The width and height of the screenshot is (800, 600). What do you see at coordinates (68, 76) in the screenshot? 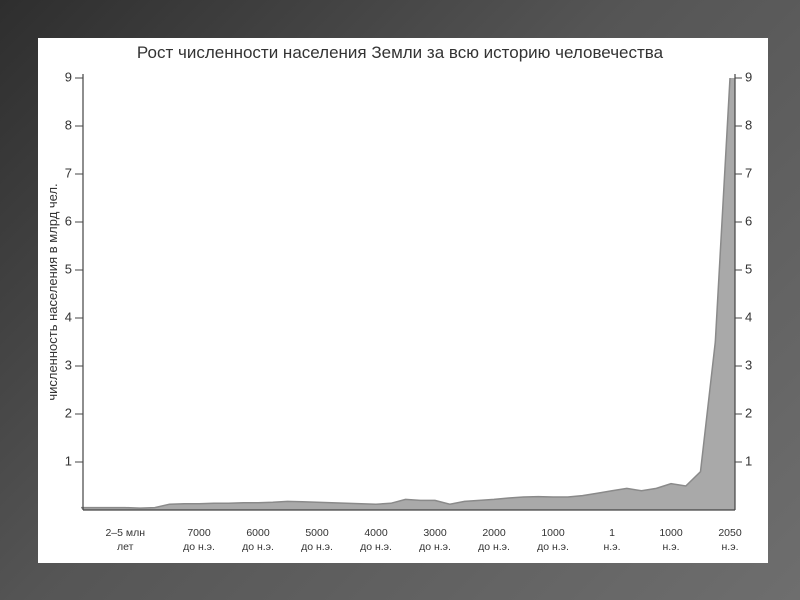
I see `y-tick-label: 9` at bounding box center [68, 76].